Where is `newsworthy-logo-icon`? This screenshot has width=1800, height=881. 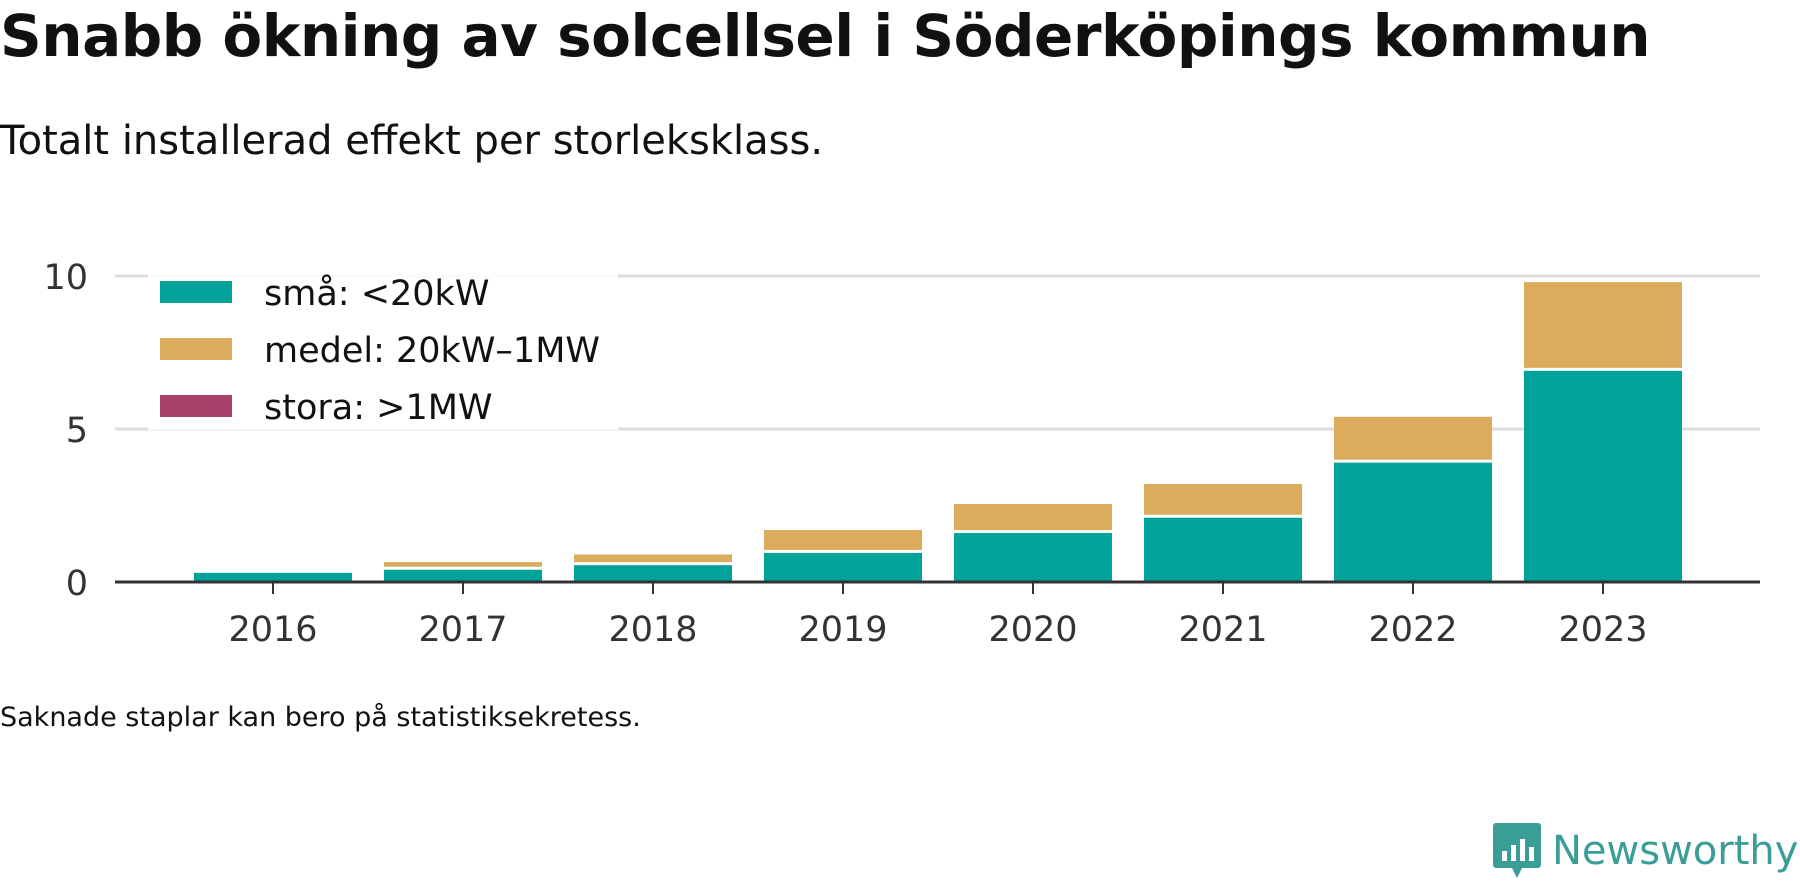 newsworthy-logo-icon is located at coordinates (1517, 850).